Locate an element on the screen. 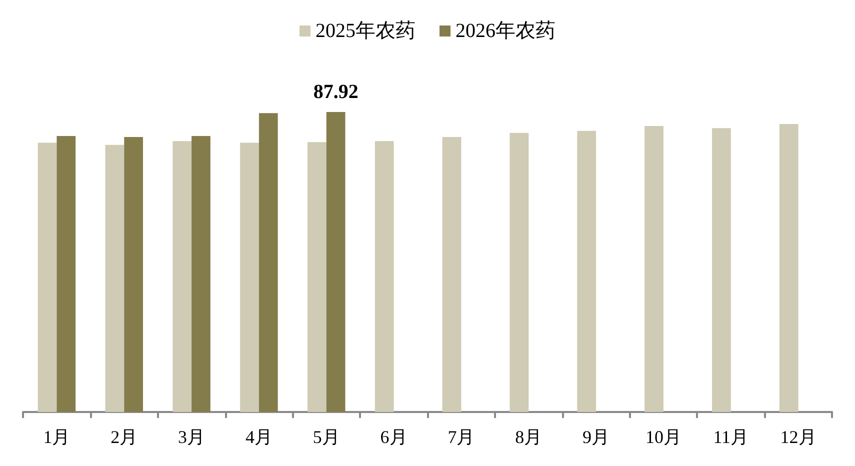 The image size is (855, 466). x-tick-label: 2月 is located at coordinates (124, 437).